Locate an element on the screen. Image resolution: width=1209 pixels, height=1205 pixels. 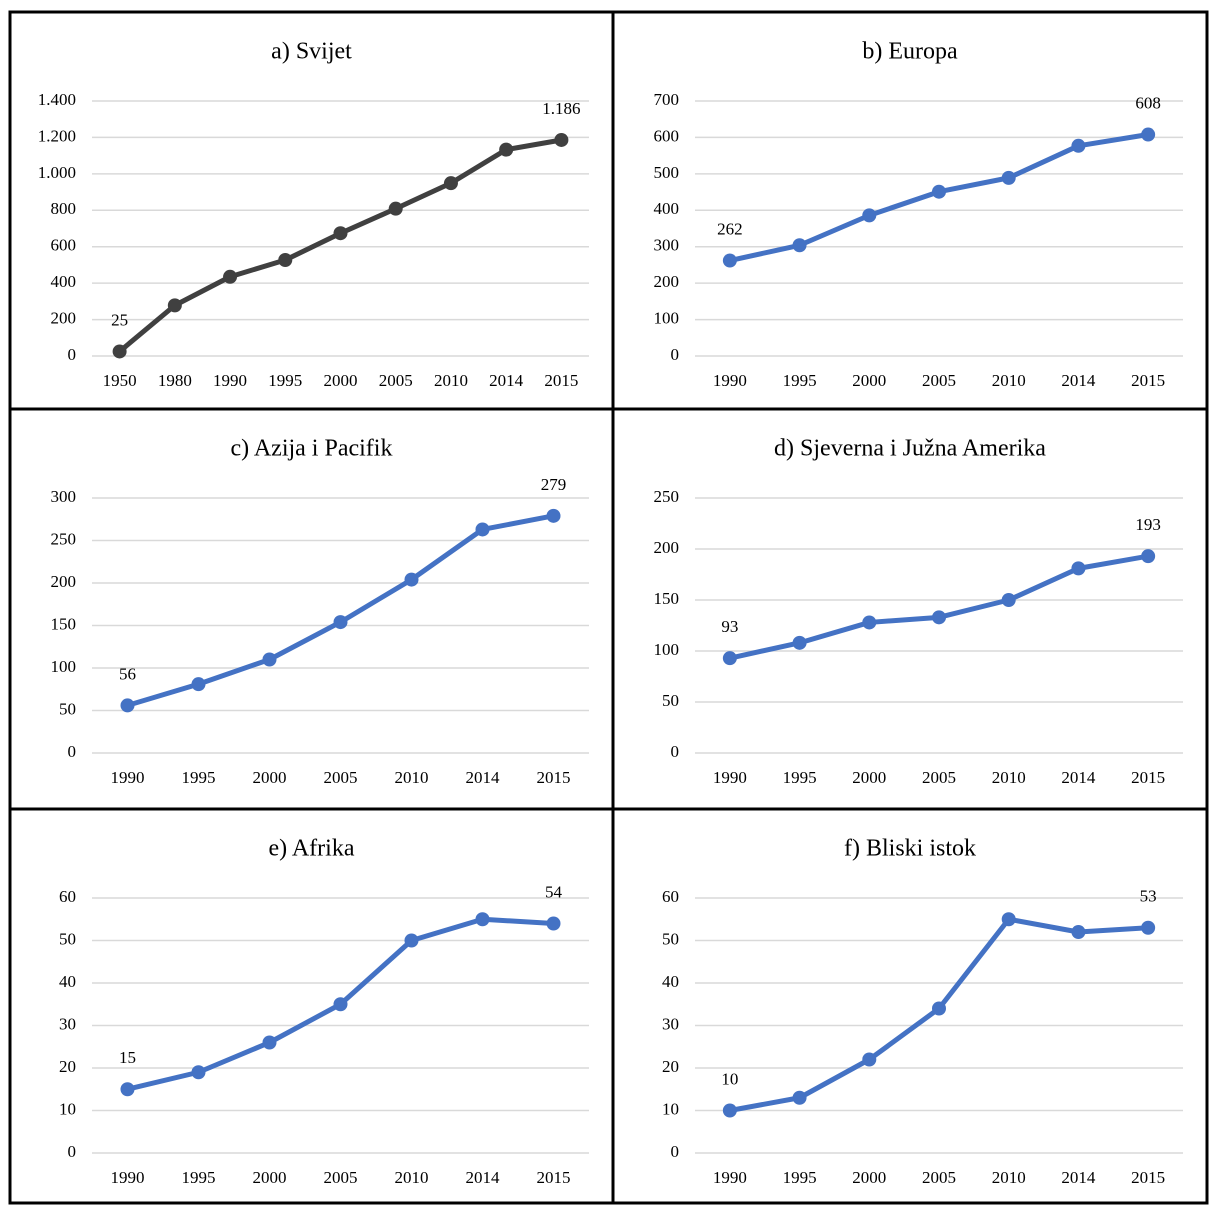
data-label: 25 is located at coordinates (119, 319).